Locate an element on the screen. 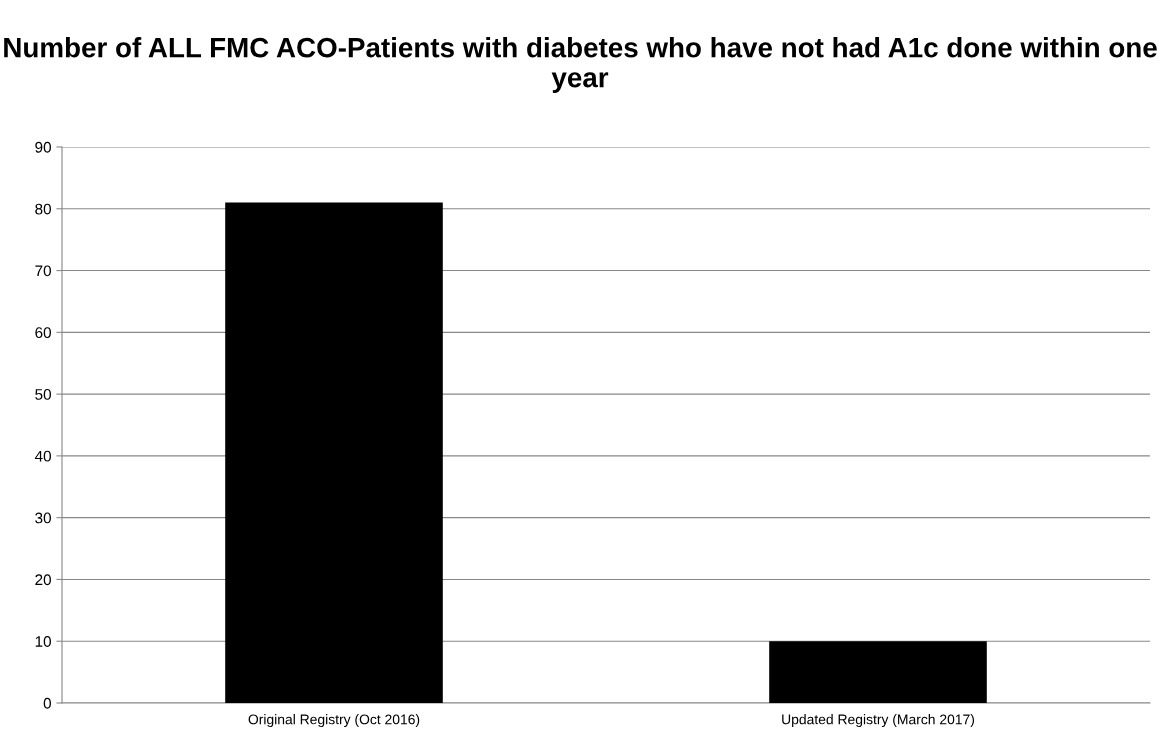  y-tick-label: 30 is located at coordinates (43, 518).